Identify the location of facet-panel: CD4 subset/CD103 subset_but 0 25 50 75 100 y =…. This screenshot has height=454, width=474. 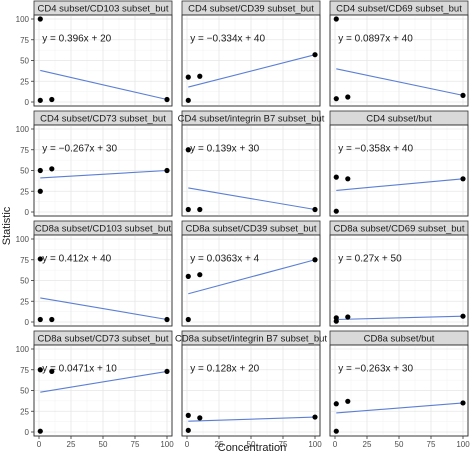
(94, 53).